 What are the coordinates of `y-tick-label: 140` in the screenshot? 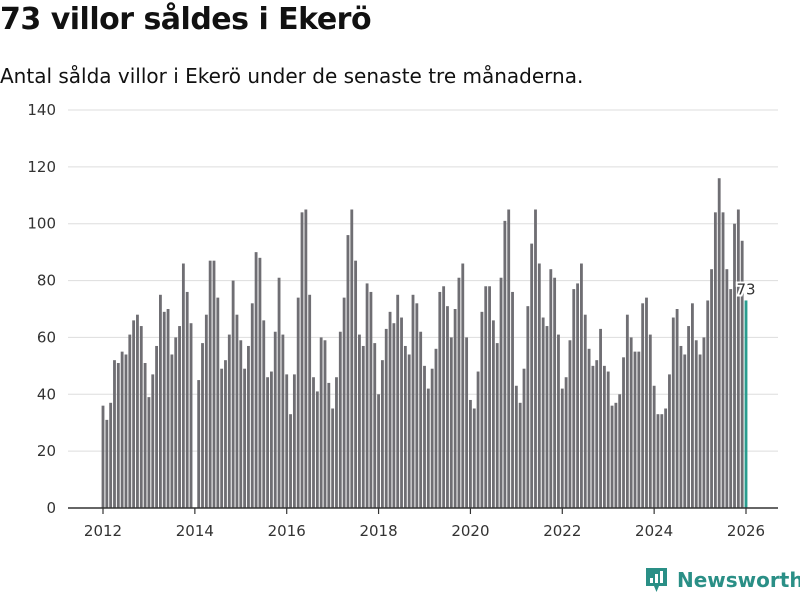 It's located at (41, 110).